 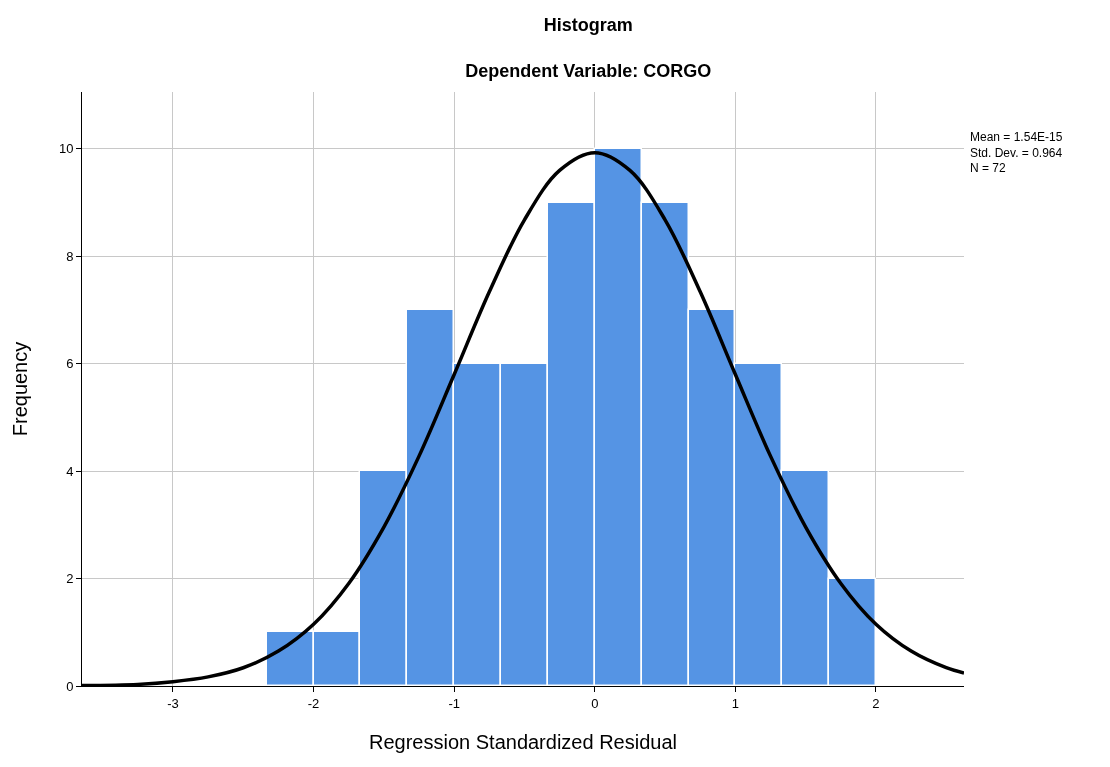 I want to click on chart-title: Histogram, so click(x=588, y=24).